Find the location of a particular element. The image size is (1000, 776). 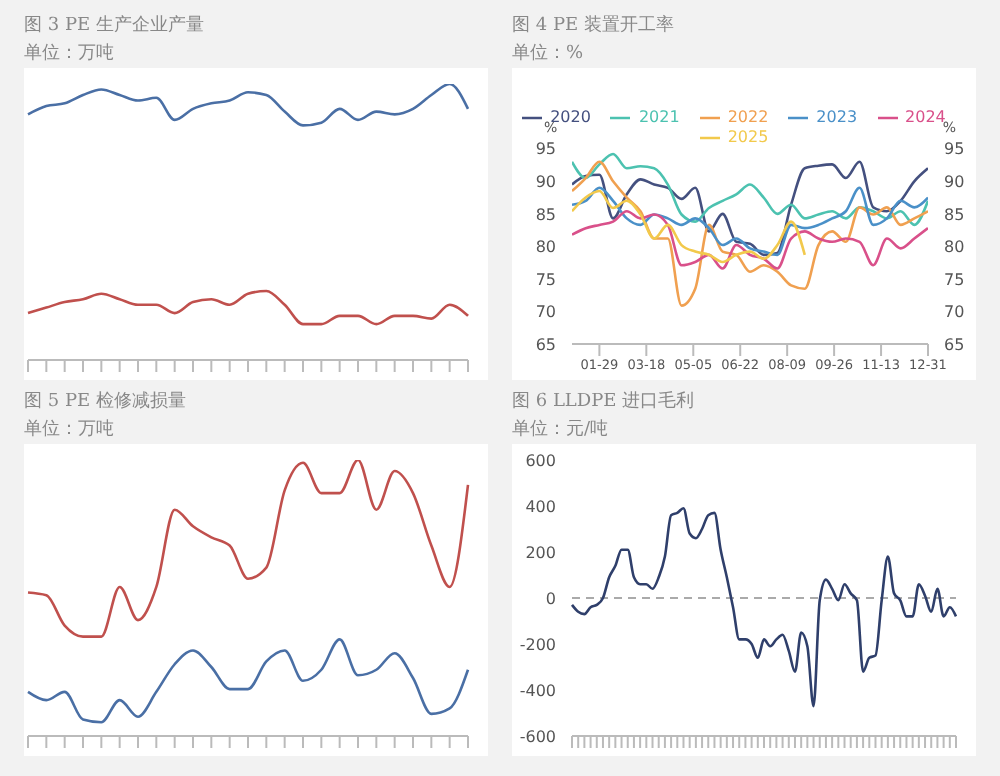

y-tick-label: 75 is located at coordinates (545, 279).